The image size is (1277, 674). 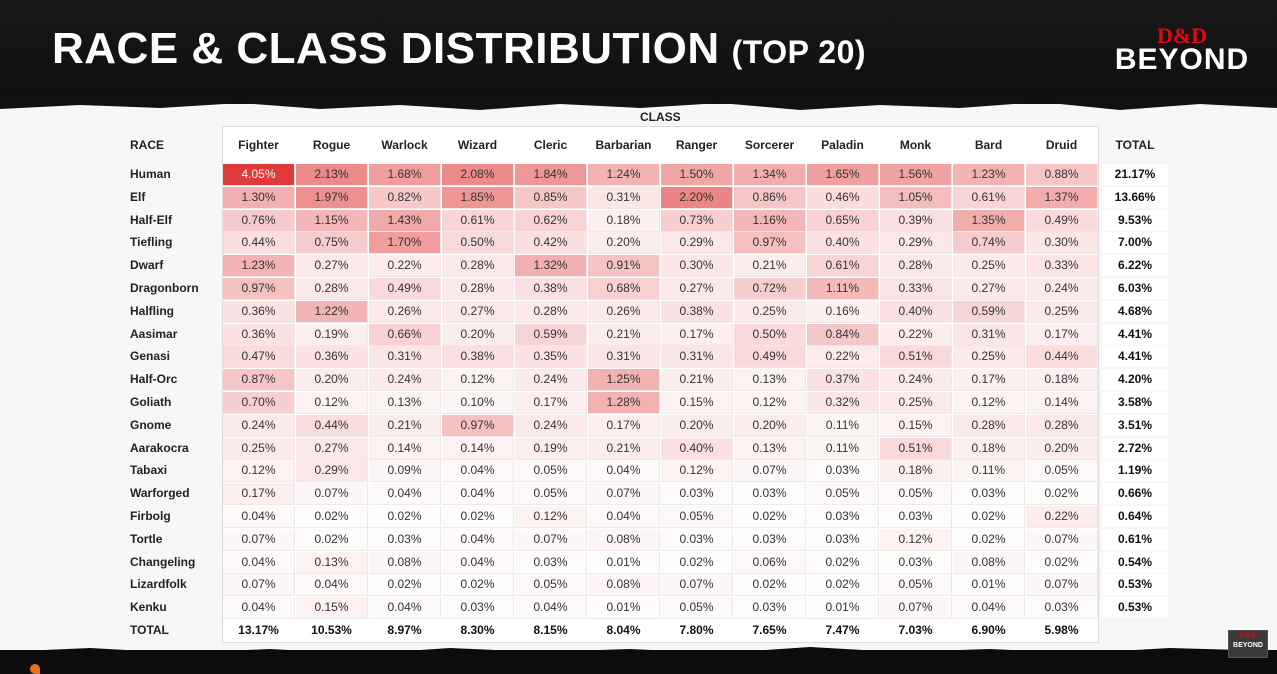 What do you see at coordinates (551, 197) in the screenshot?
I see `heatmap-cell: 0.85%` at bounding box center [551, 197].